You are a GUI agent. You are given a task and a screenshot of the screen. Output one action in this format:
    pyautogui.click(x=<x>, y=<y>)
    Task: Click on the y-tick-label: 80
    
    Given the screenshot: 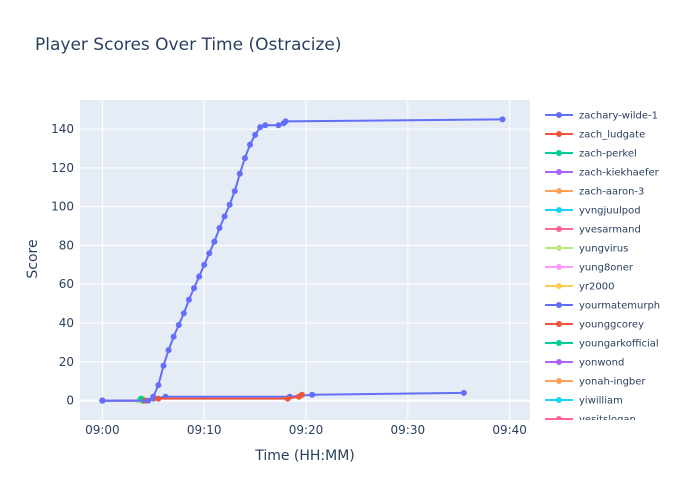 What is the action you would take?
    pyautogui.click(x=66, y=245)
    